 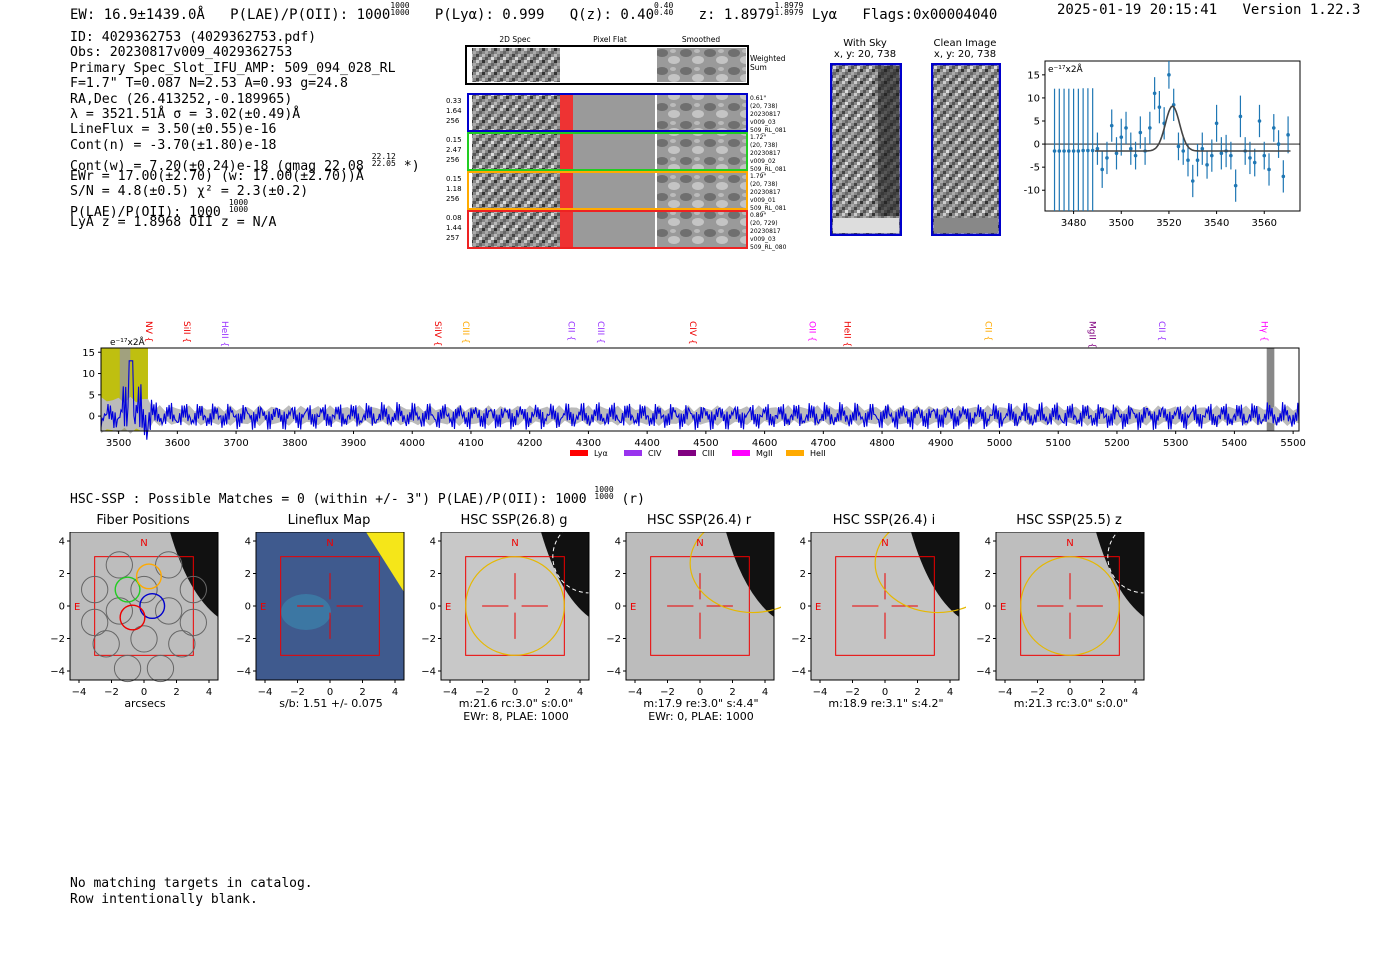 What do you see at coordinates (1216, 223) in the screenshot?
I see `zoom-xtick-label: 3540` at bounding box center [1216, 223].